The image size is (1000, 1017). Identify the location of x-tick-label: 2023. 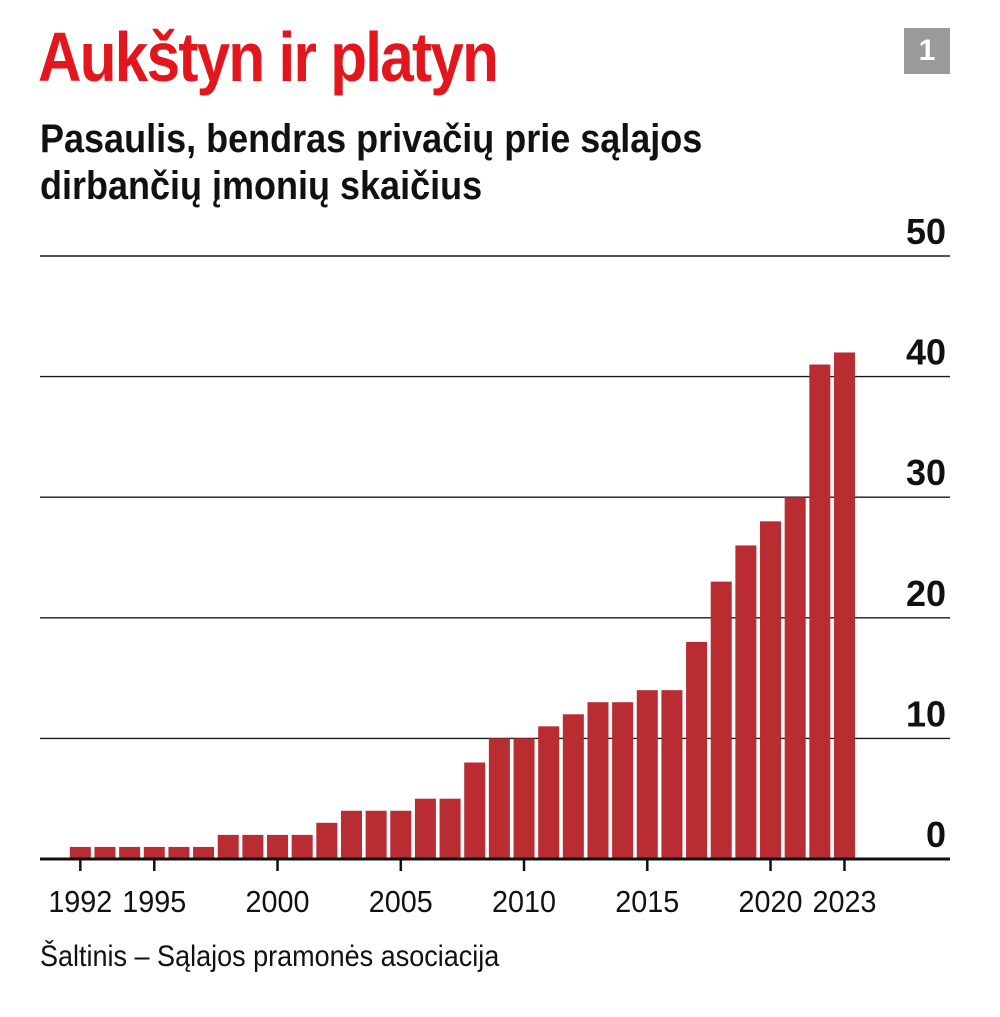
(844, 901).